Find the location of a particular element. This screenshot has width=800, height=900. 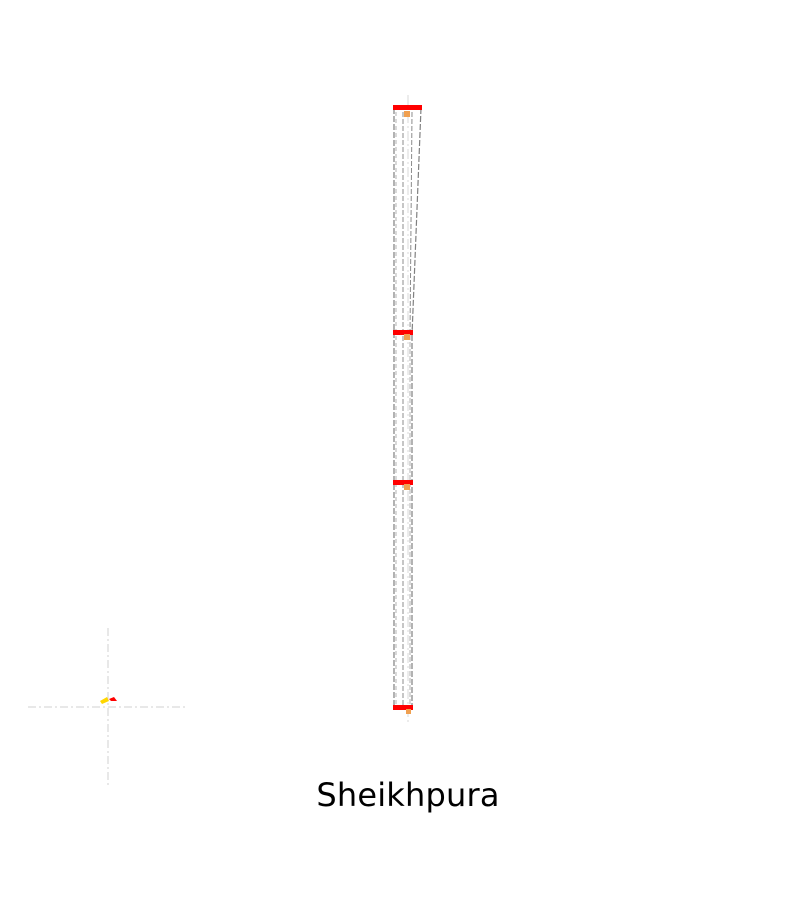

level-mark-base is located at coordinates (403, 707).